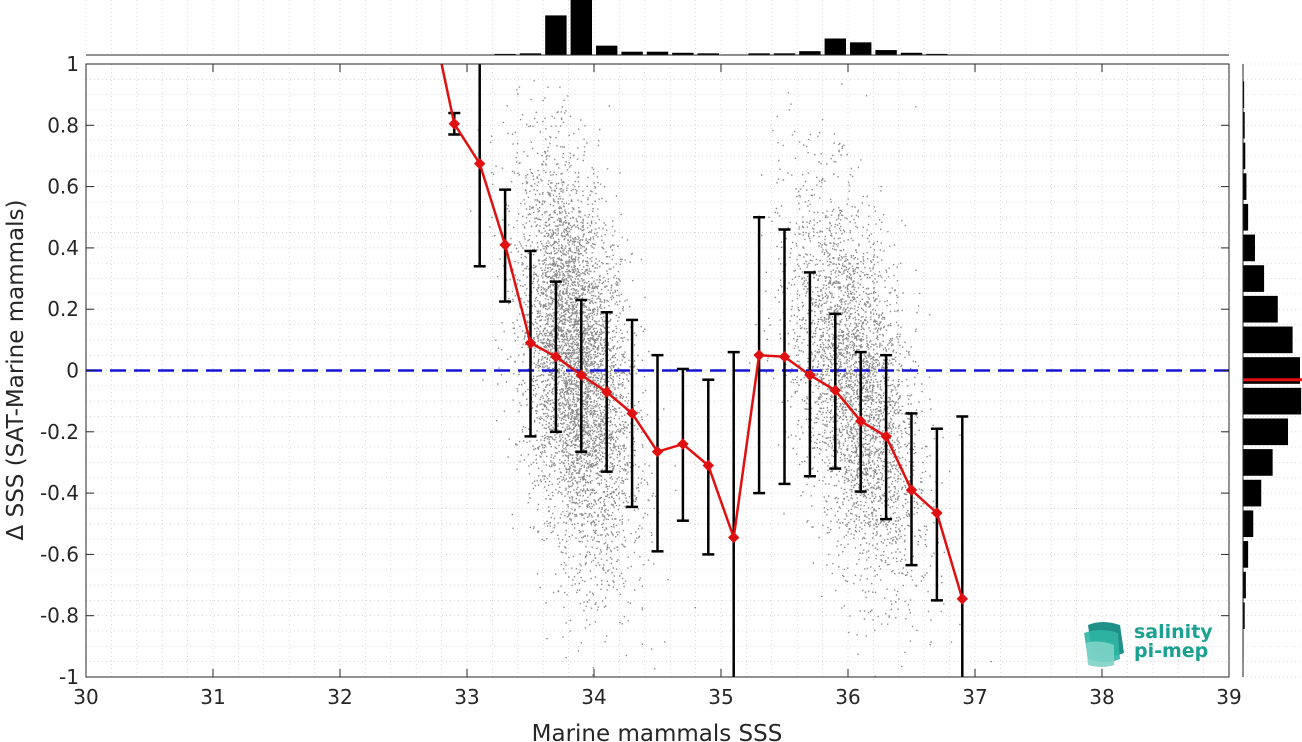 This screenshot has width=1302, height=742. I want to click on y-tick-label: -0.4, so click(59, 493).